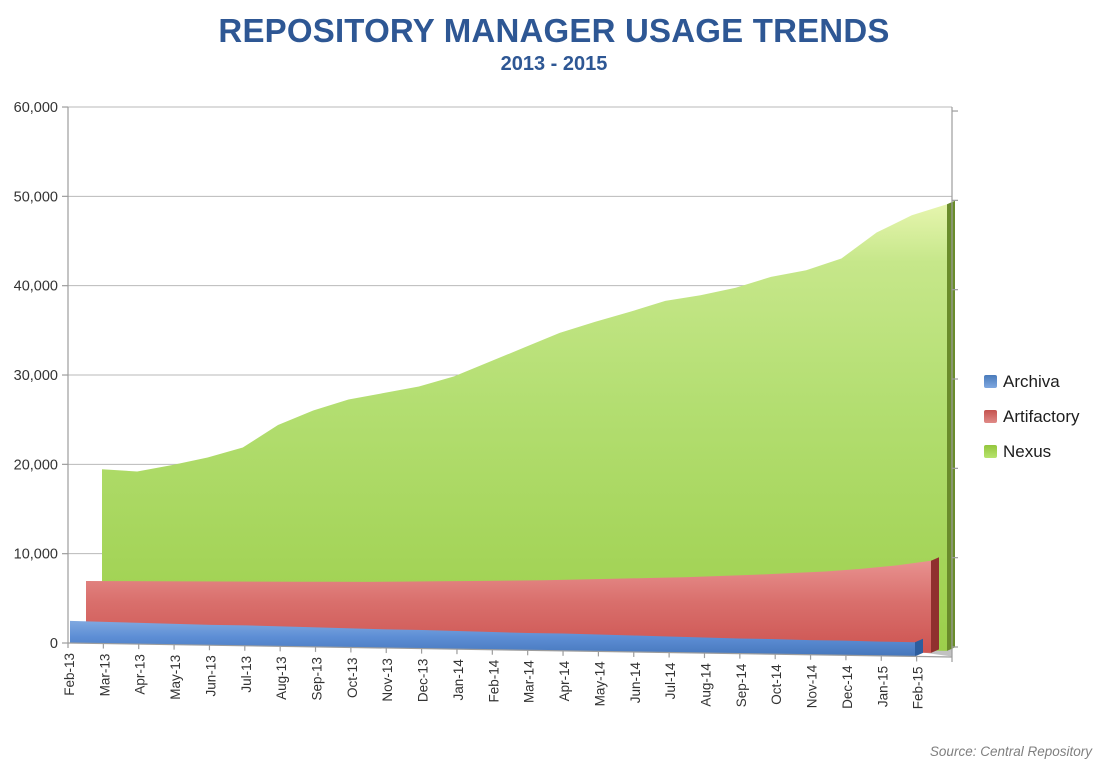 The height and width of the screenshot is (774, 1108). What do you see at coordinates (564, 680) in the screenshot?
I see `x-tick-label: Apr-14` at bounding box center [564, 680].